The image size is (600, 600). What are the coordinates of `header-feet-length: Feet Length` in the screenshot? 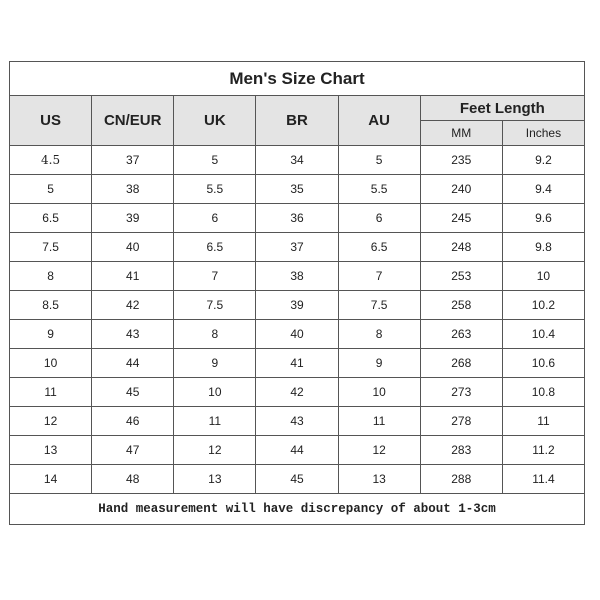 It's located at (502, 108).